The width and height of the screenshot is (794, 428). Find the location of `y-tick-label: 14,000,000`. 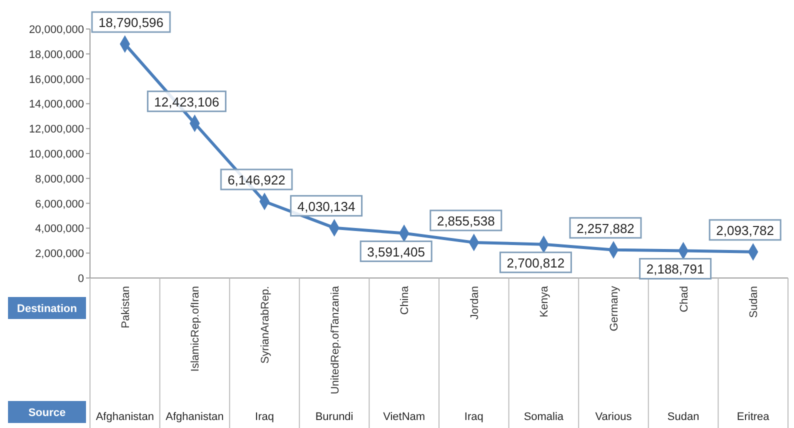

y-tick-label: 14,000,000 is located at coordinates (56, 104).